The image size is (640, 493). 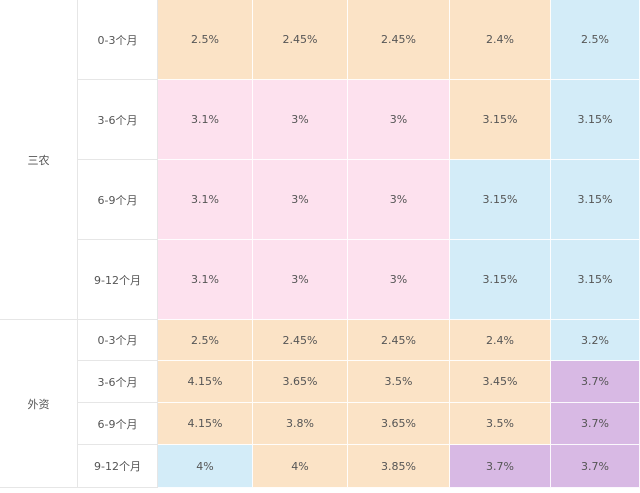 What do you see at coordinates (595, 340) in the screenshot?
I see `rate-cell: 3.2%` at bounding box center [595, 340].